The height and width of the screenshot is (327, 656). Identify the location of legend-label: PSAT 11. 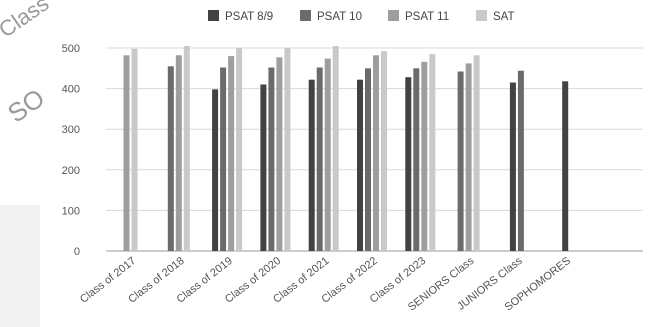
(427, 17).